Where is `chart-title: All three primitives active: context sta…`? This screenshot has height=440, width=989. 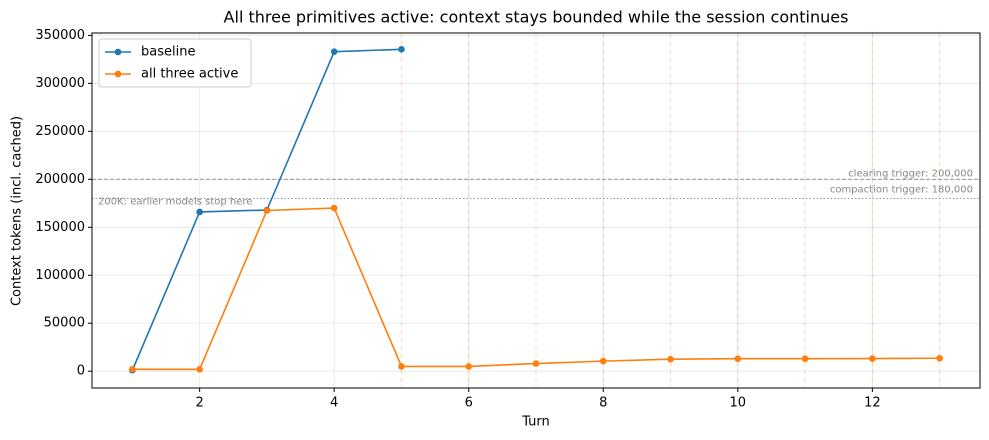 chart-title: All three primitives active: context sta… is located at coordinates (536, 17).